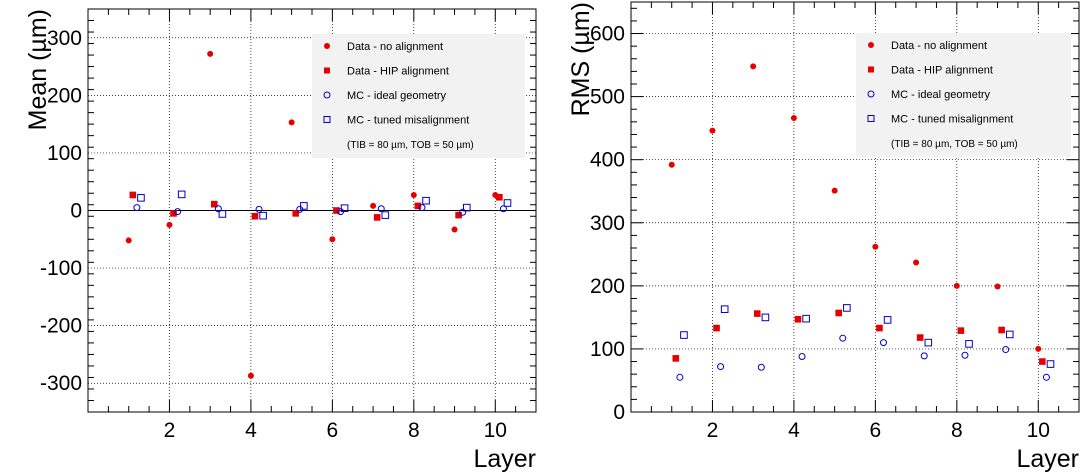 The height and width of the screenshot is (472, 1091). I want to click on x-tick-label: 6, so click(333, 430).